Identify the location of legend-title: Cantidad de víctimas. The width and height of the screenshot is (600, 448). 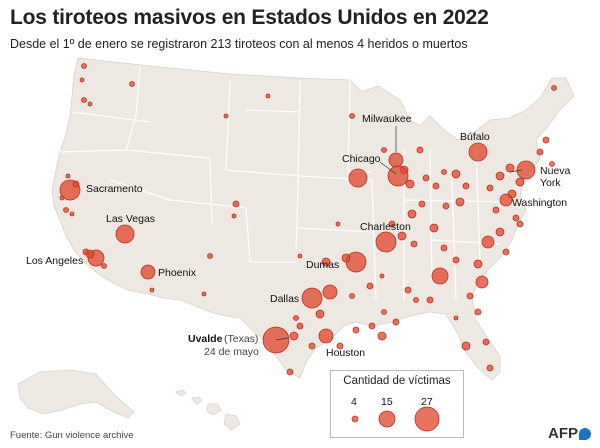
(397, 381).